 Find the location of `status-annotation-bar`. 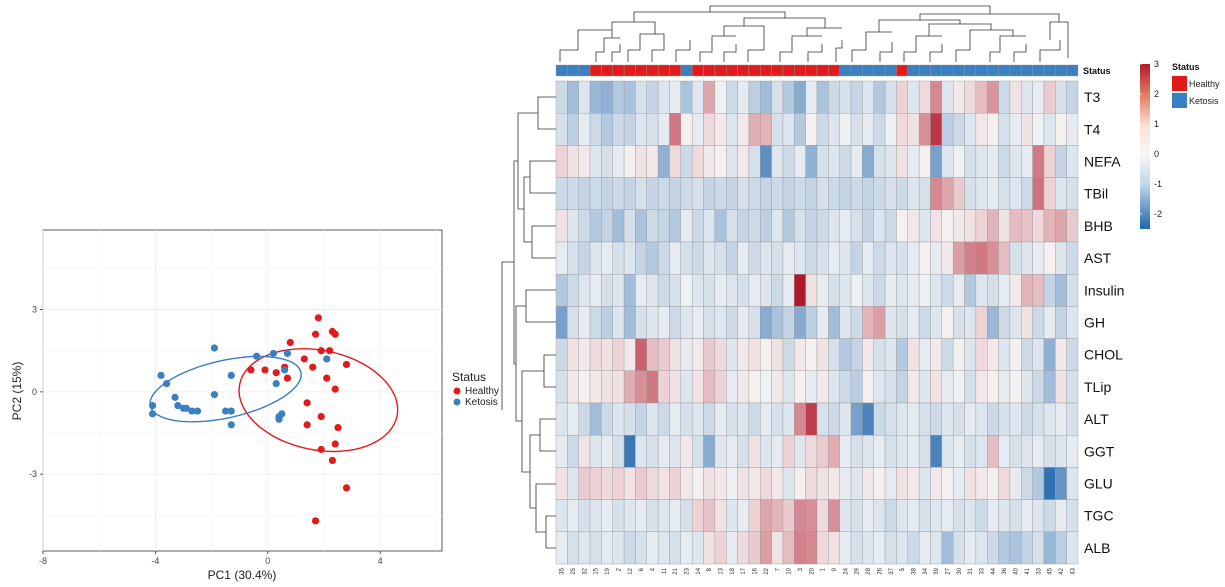

status-annotation-bar is located at coordinates (817, 70).